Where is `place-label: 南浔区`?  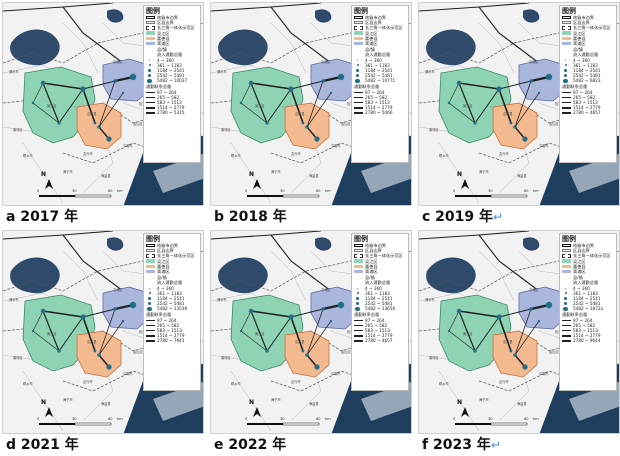
place-label: 南浔区 is located at coordinates (434, 358).